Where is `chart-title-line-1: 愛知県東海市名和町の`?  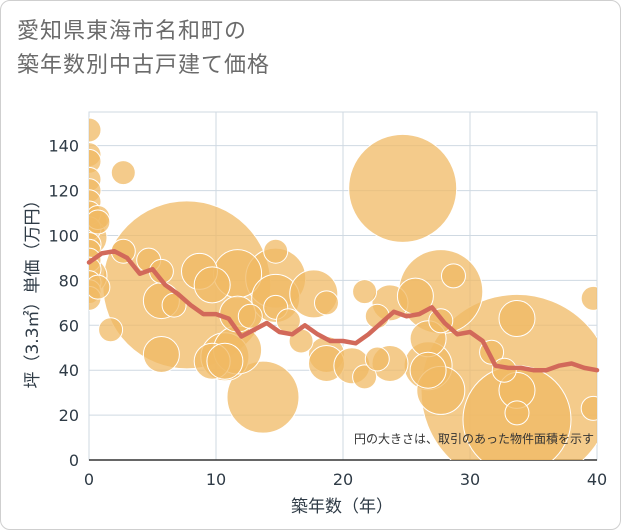
chart-title-line-1: 愛知県東海市名和町の is located at coordinates (132, 31).